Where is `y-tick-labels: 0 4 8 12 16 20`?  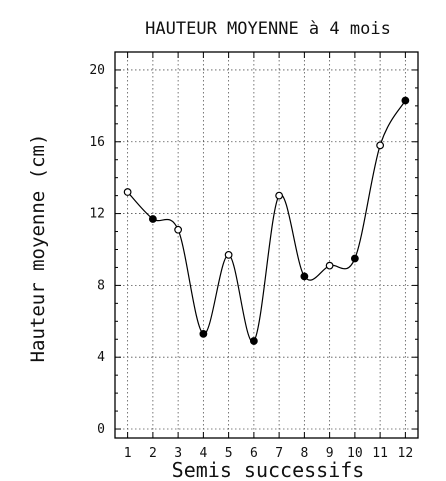 y-tick-labels: 0 4 8 12 16 20 is located at coordinates (97, 250).